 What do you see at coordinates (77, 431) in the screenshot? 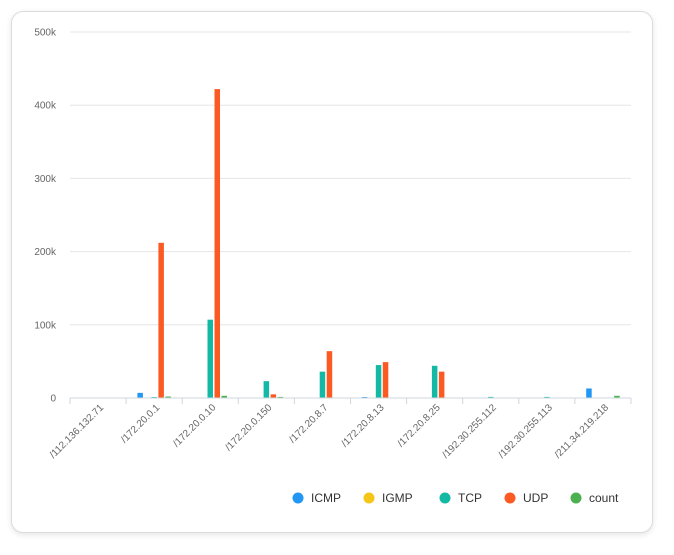
I see `x-tick-label: /112.136.132.71` at bounding box center [77, 431].